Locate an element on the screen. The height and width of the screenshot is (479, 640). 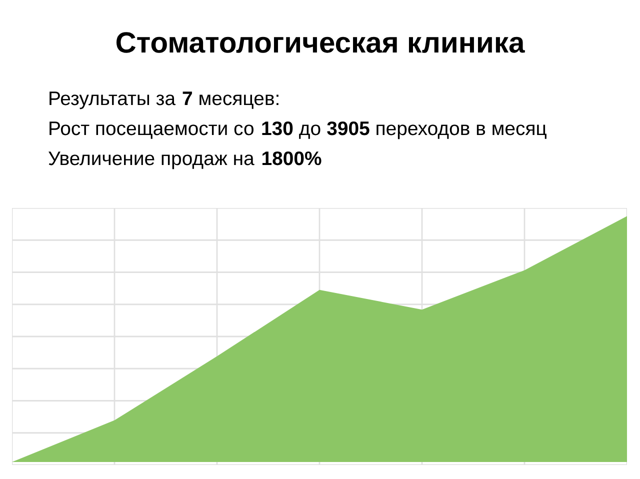
text: Увеличение продаж на 1800% is located at coordinates (185, 160).